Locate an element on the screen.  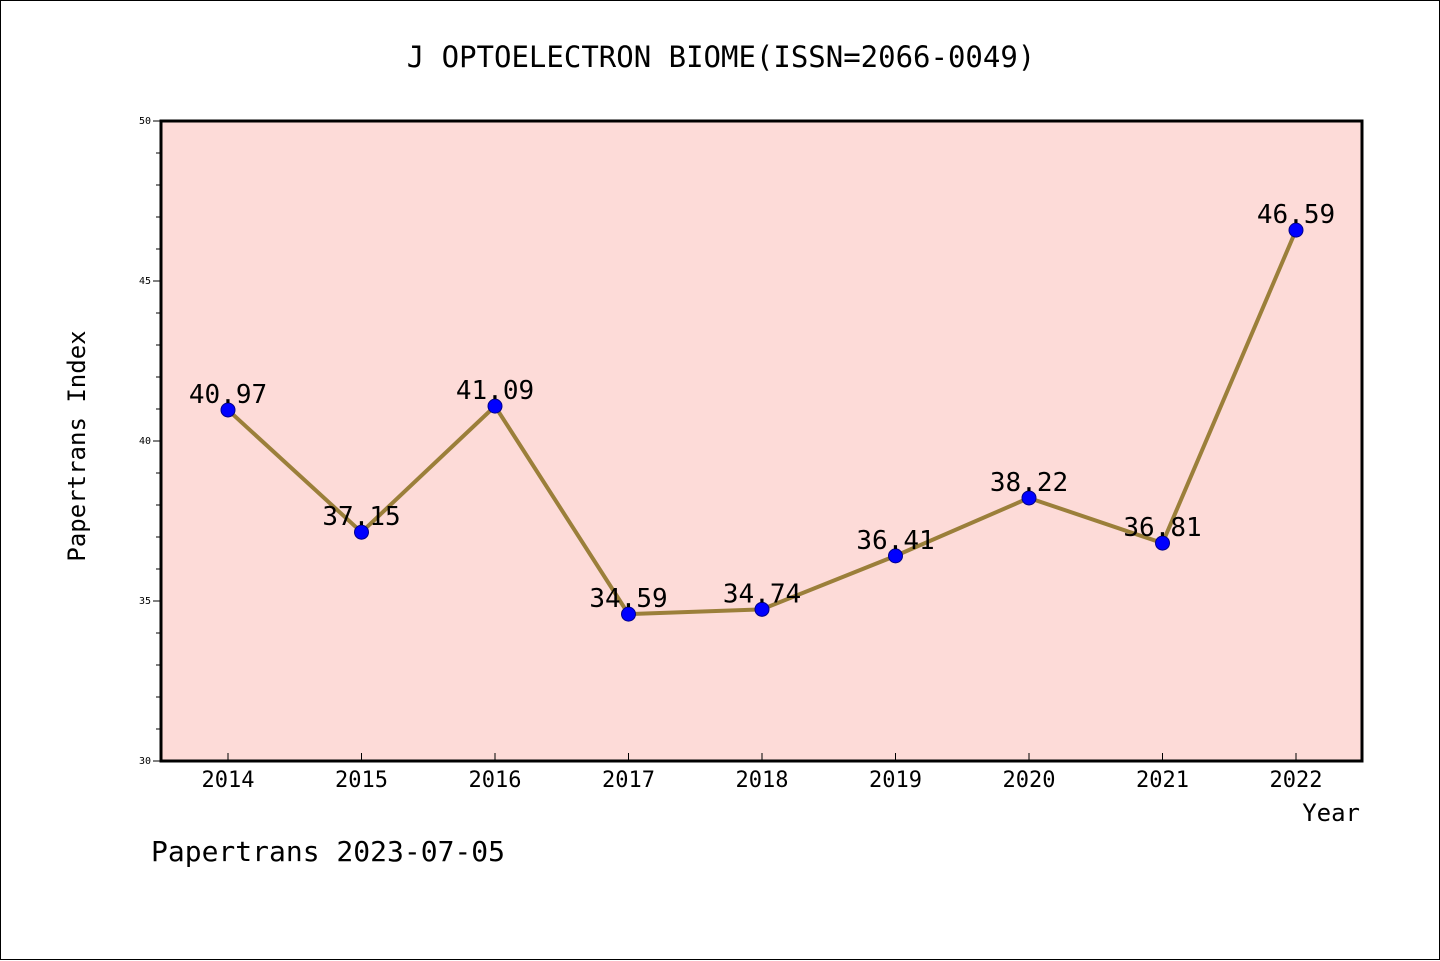
data-label: 41.09 is located at coordinates (495, 391).